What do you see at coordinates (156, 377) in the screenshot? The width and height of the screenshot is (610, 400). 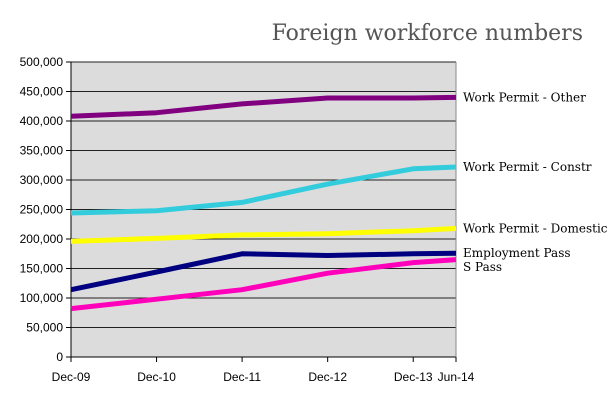 I see `x-tick-label: Dec-10` at bounding box center [156, 377].